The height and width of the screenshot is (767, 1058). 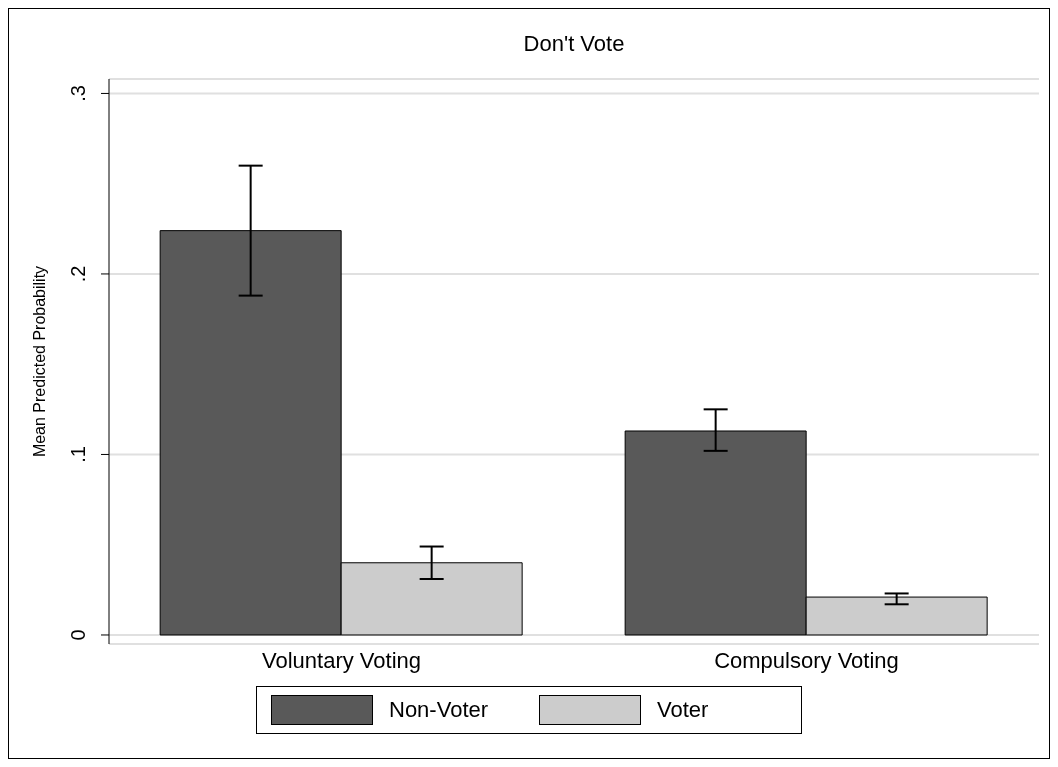 What do you see at coordinates (683, 710) in the screenshot?
I see `legend-label: Voter` at bounding box center [683, 710].